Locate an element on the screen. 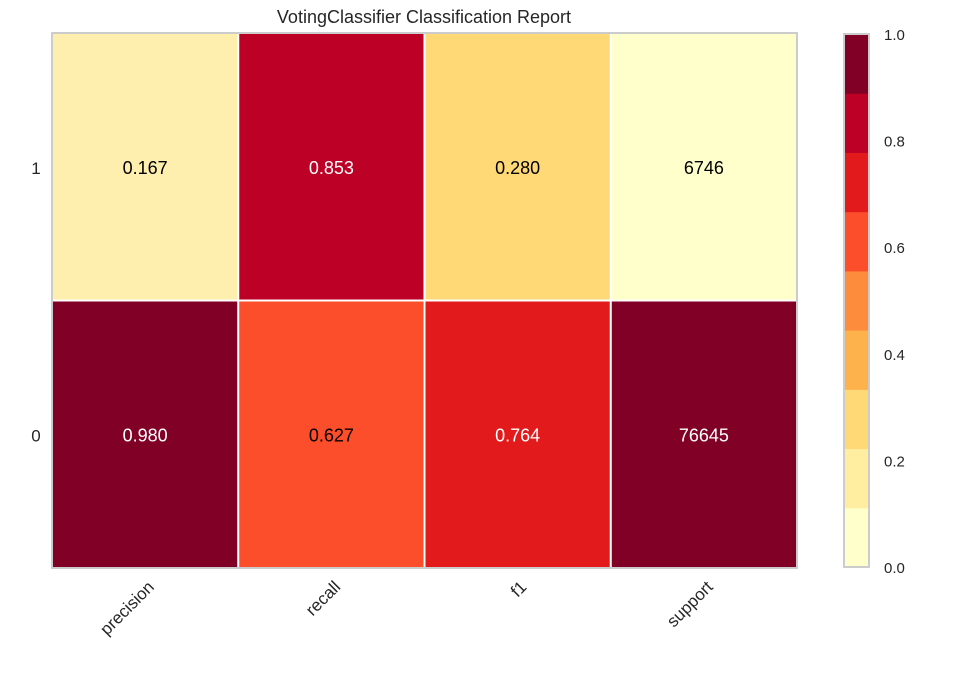 This screenshot has height=676, width=969. heatmap-cell-1-support is located at coordinates (703, 167).